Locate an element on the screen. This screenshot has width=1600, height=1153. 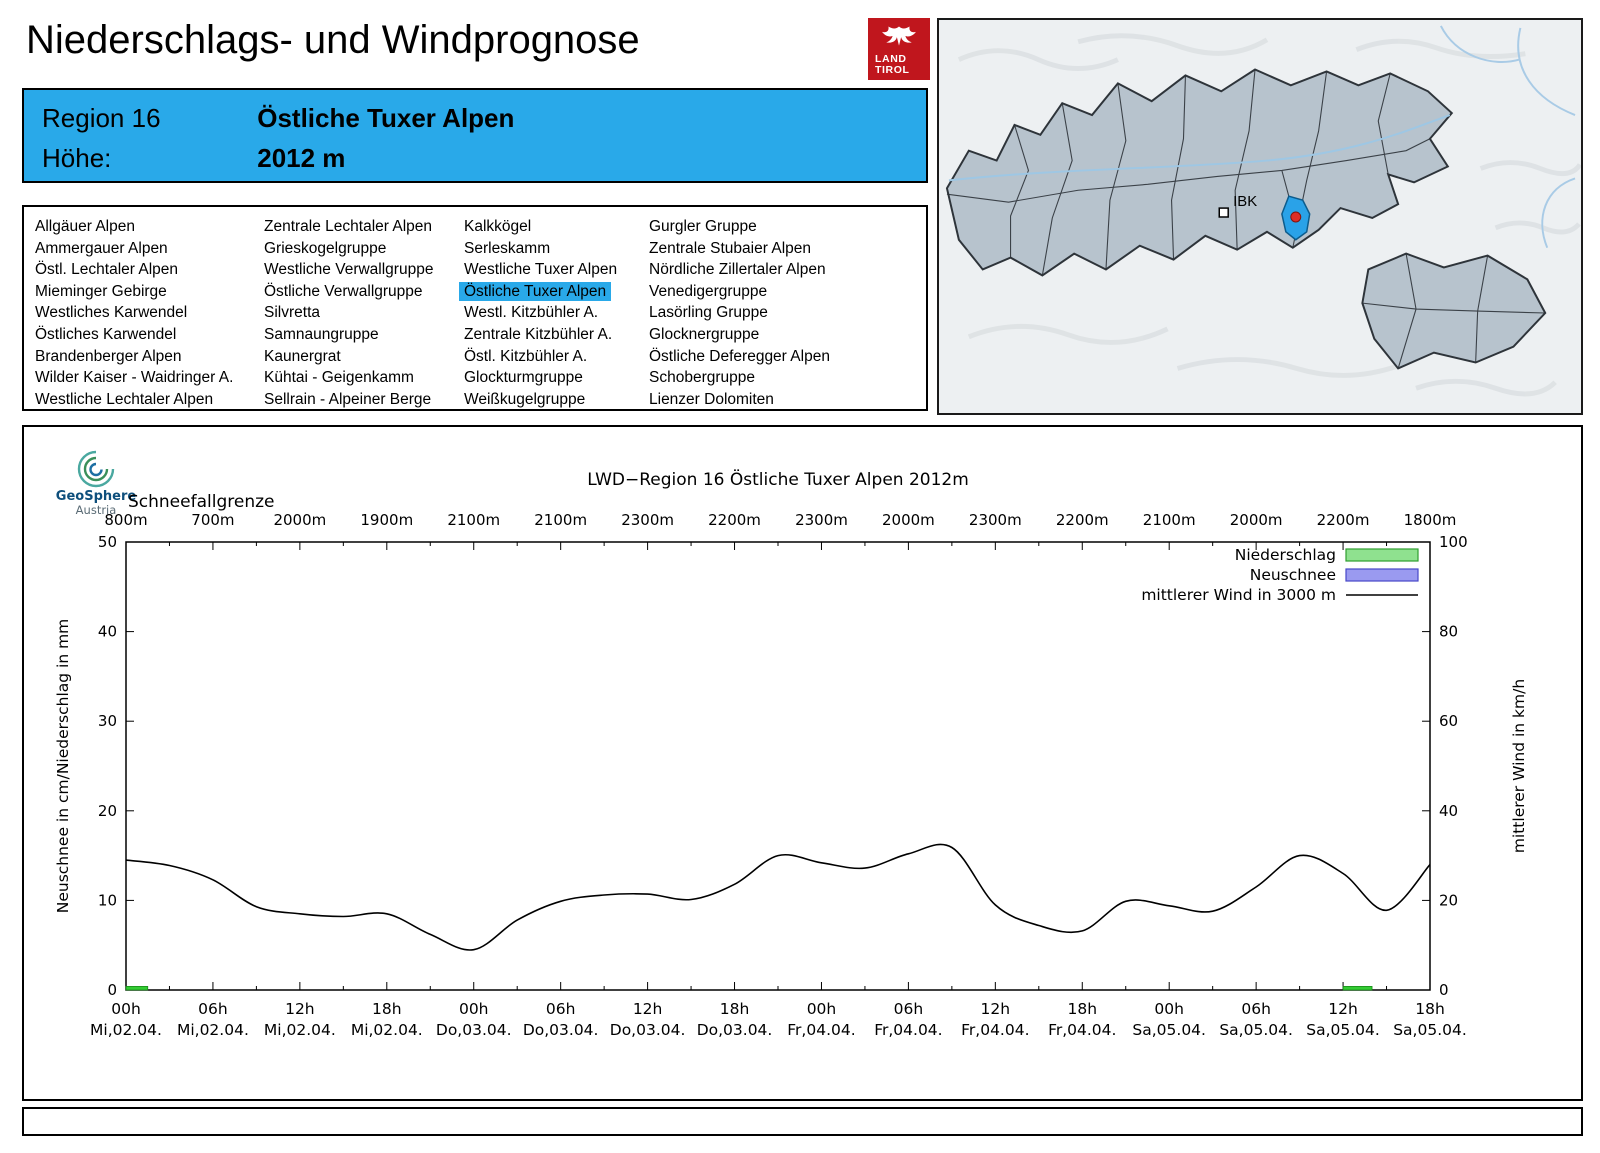
snowline-value: 700m is located at coordinates (212, 520).